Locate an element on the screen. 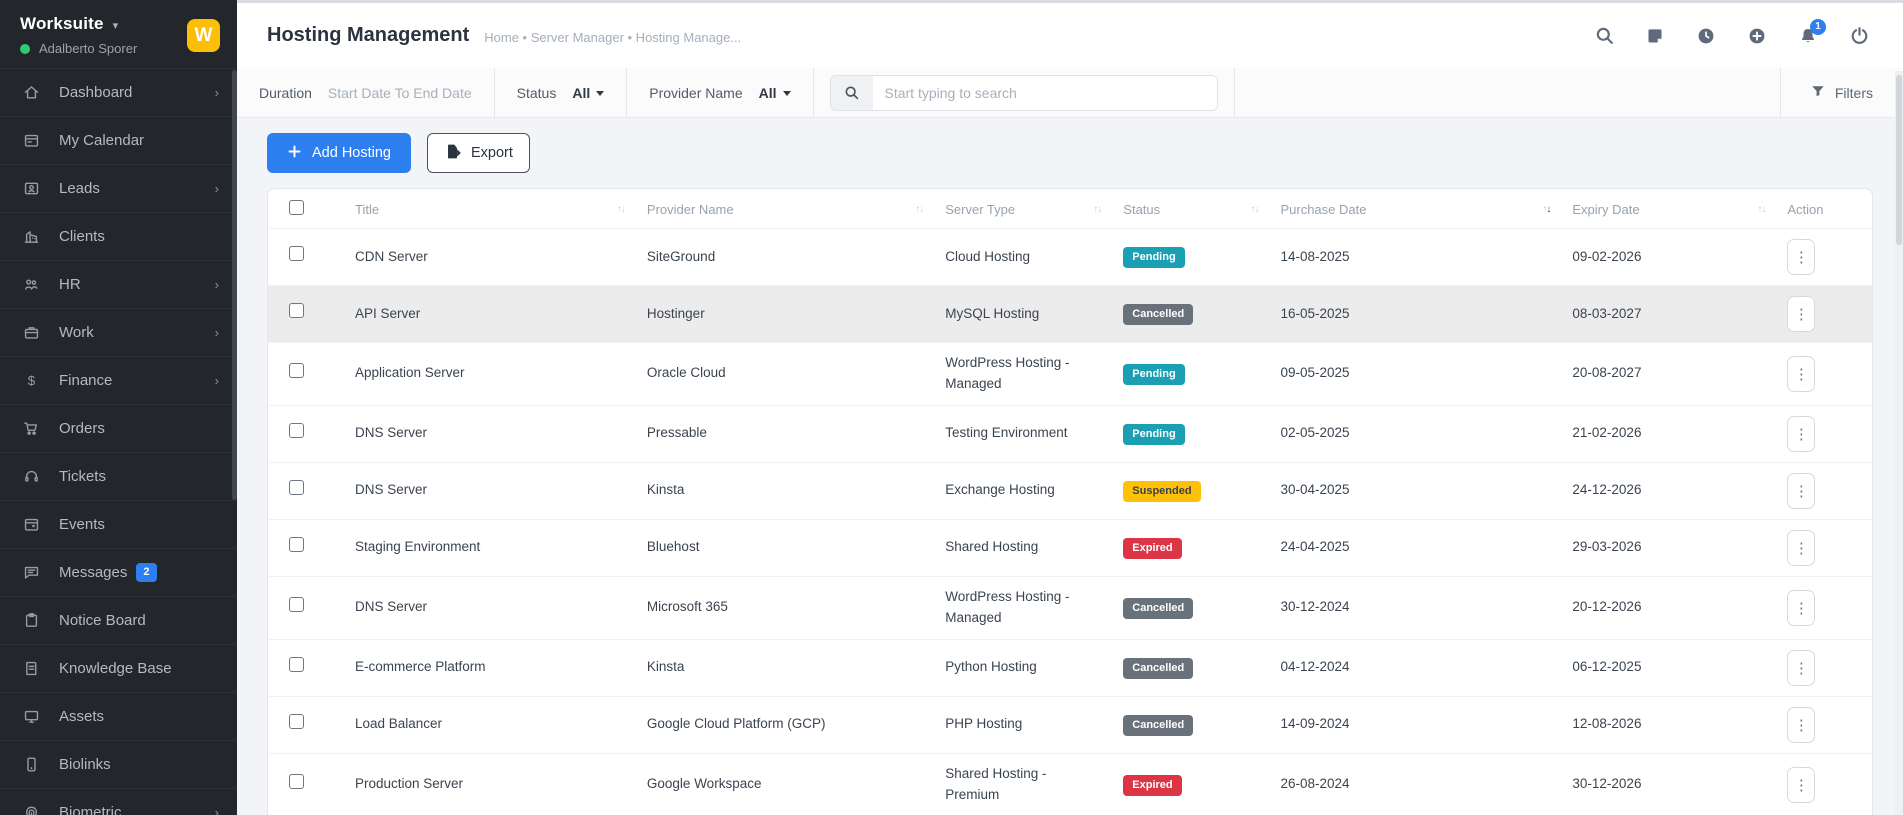  sidebar-item-notice-board: Notice Board is located at coordinates (118, 620).